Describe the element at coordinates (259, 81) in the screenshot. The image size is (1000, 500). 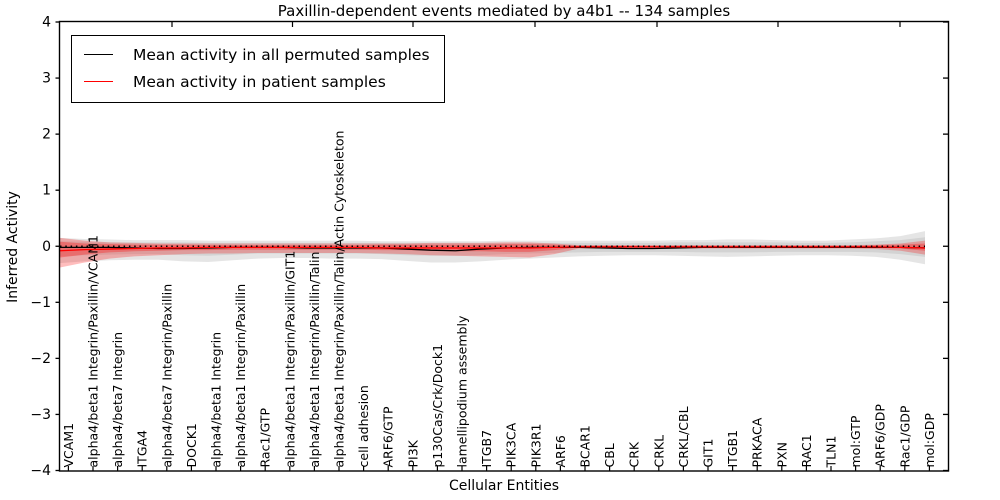
I see `legend-entry-label: Mean activity in patient samples` at that location.